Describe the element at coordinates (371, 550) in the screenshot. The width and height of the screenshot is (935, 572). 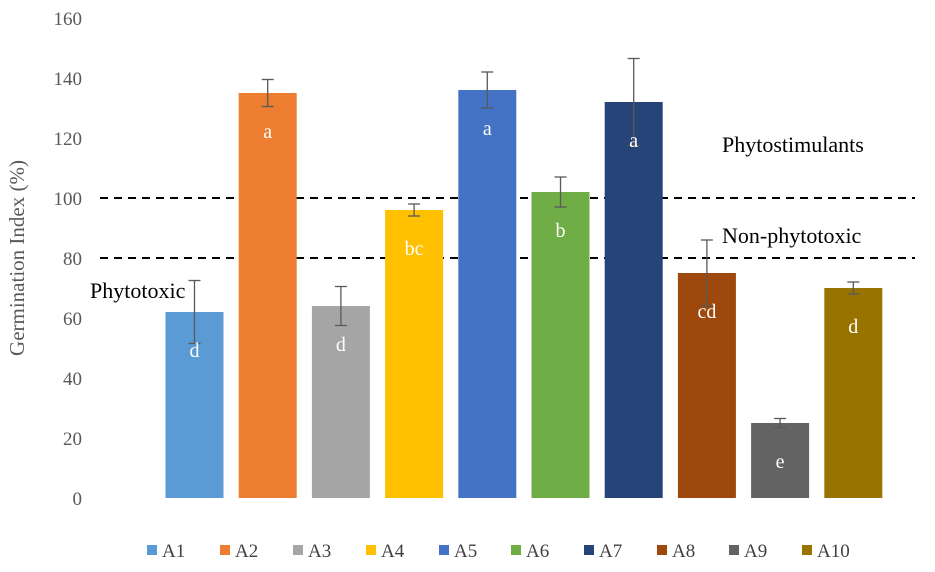
I see `legend-swatch-A4` at that location.